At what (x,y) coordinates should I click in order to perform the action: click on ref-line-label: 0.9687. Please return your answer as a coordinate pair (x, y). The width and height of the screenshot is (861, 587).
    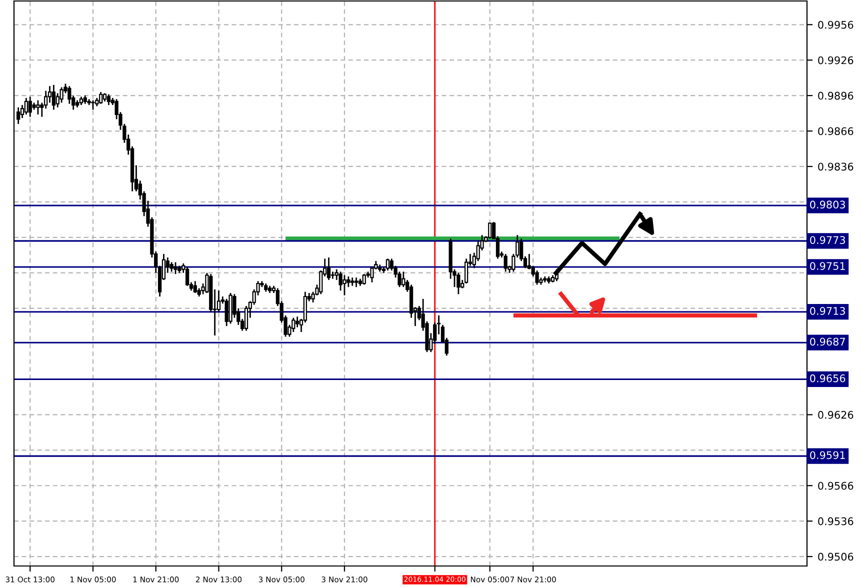
    Looking at the image, I should click on (827, 342).